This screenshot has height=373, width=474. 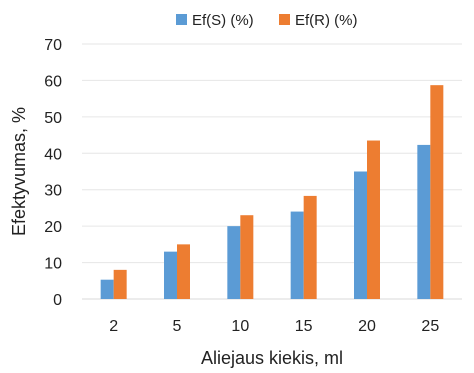 I want to click on x-tick-label: 2, so click(x=113, y=326).